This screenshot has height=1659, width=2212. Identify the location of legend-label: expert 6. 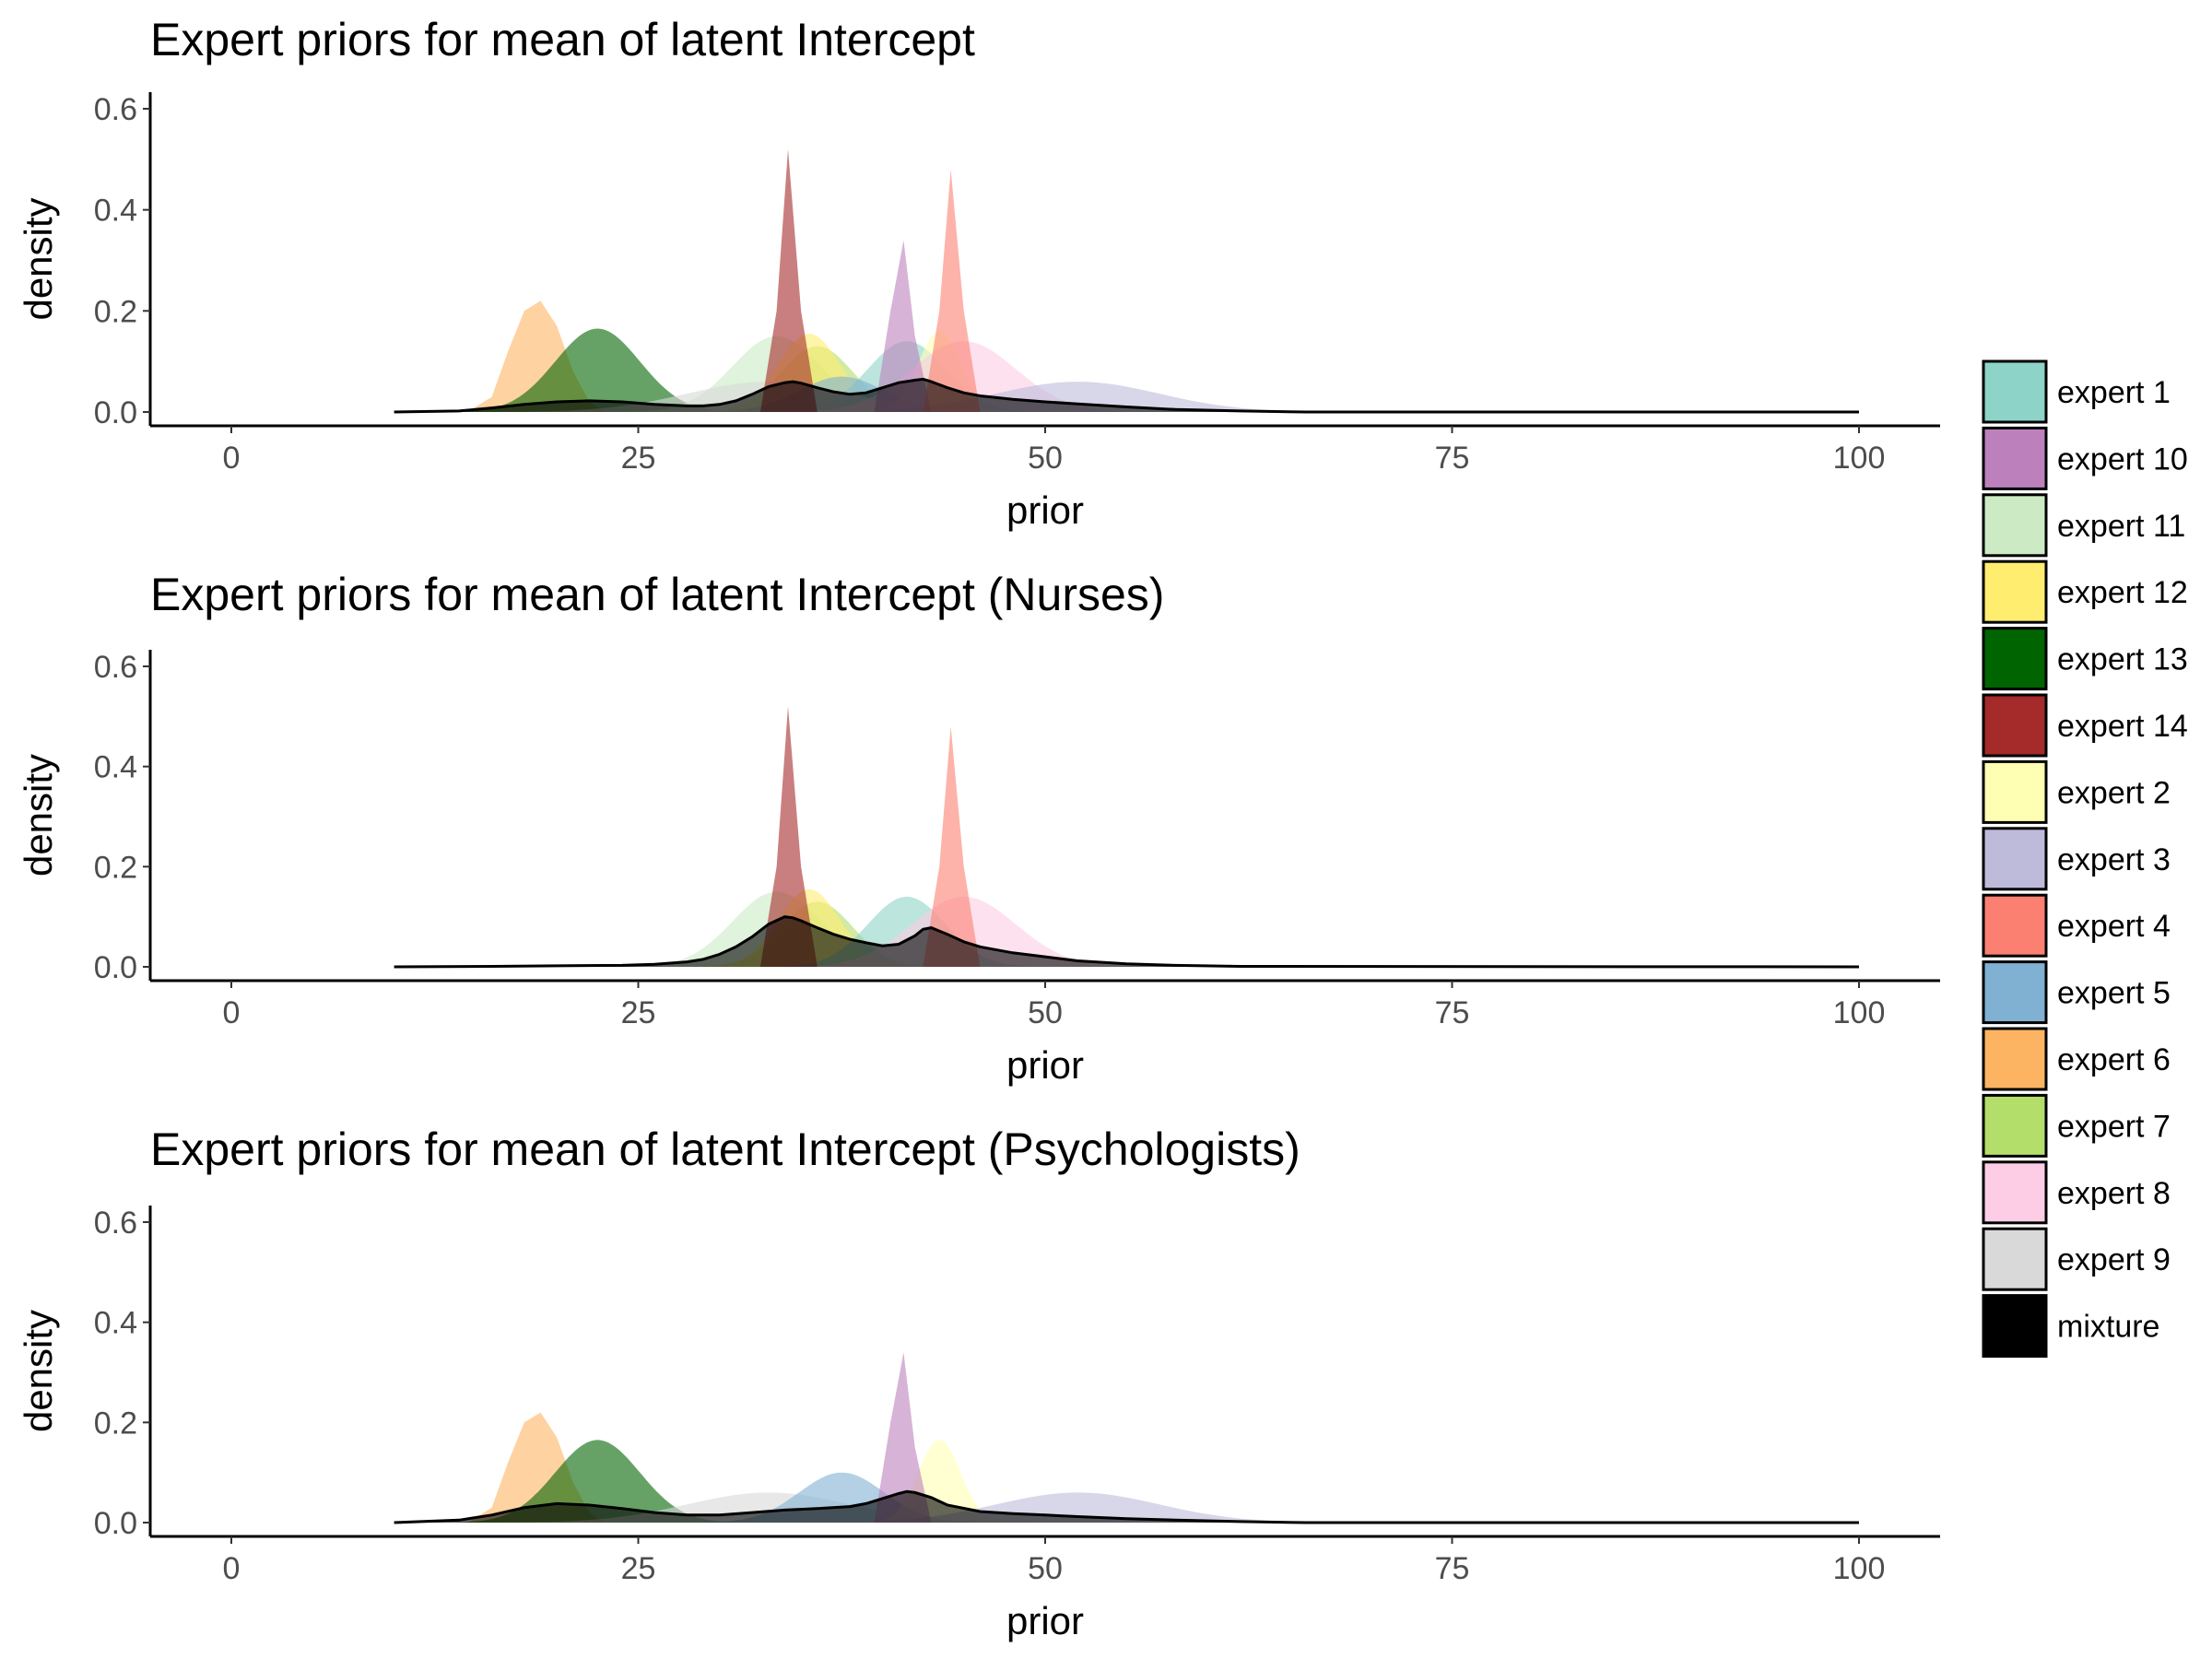
(2114, 1059).